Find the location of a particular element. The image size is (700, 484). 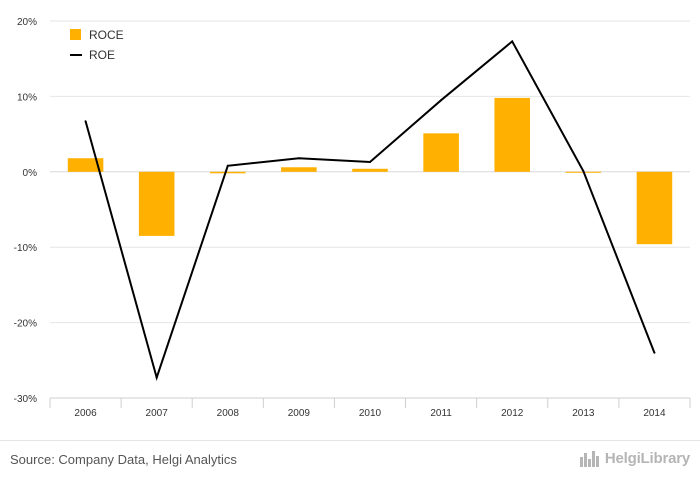

city-skyline-icon is located at coordinates (589, 459).